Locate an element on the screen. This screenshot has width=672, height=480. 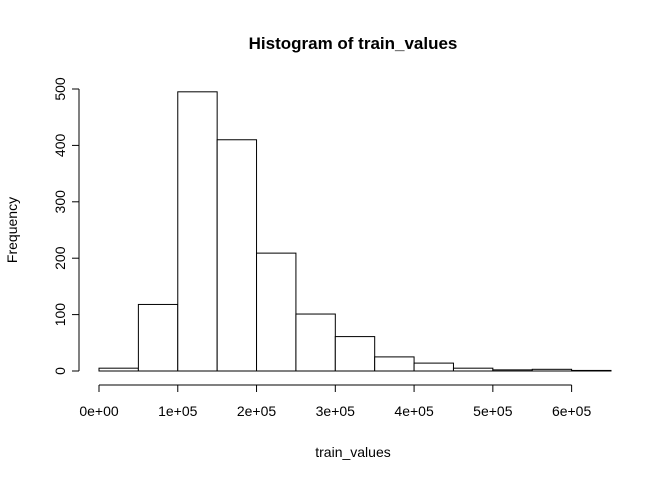
y-tick-label-5: 500 is located at coordinates (60, 89).